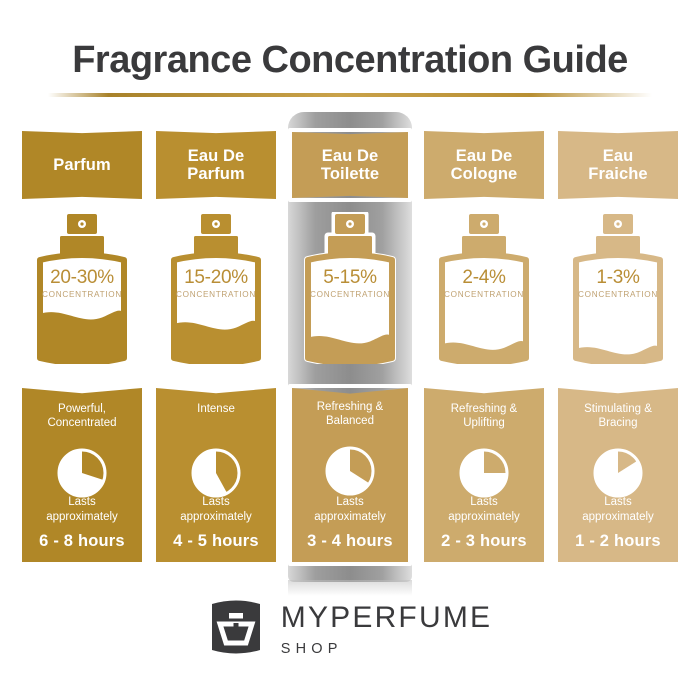 This screenshot has height=700, width=700. I want to click on duration-pie-chart-eau-de-cologne, so click(484, 473).